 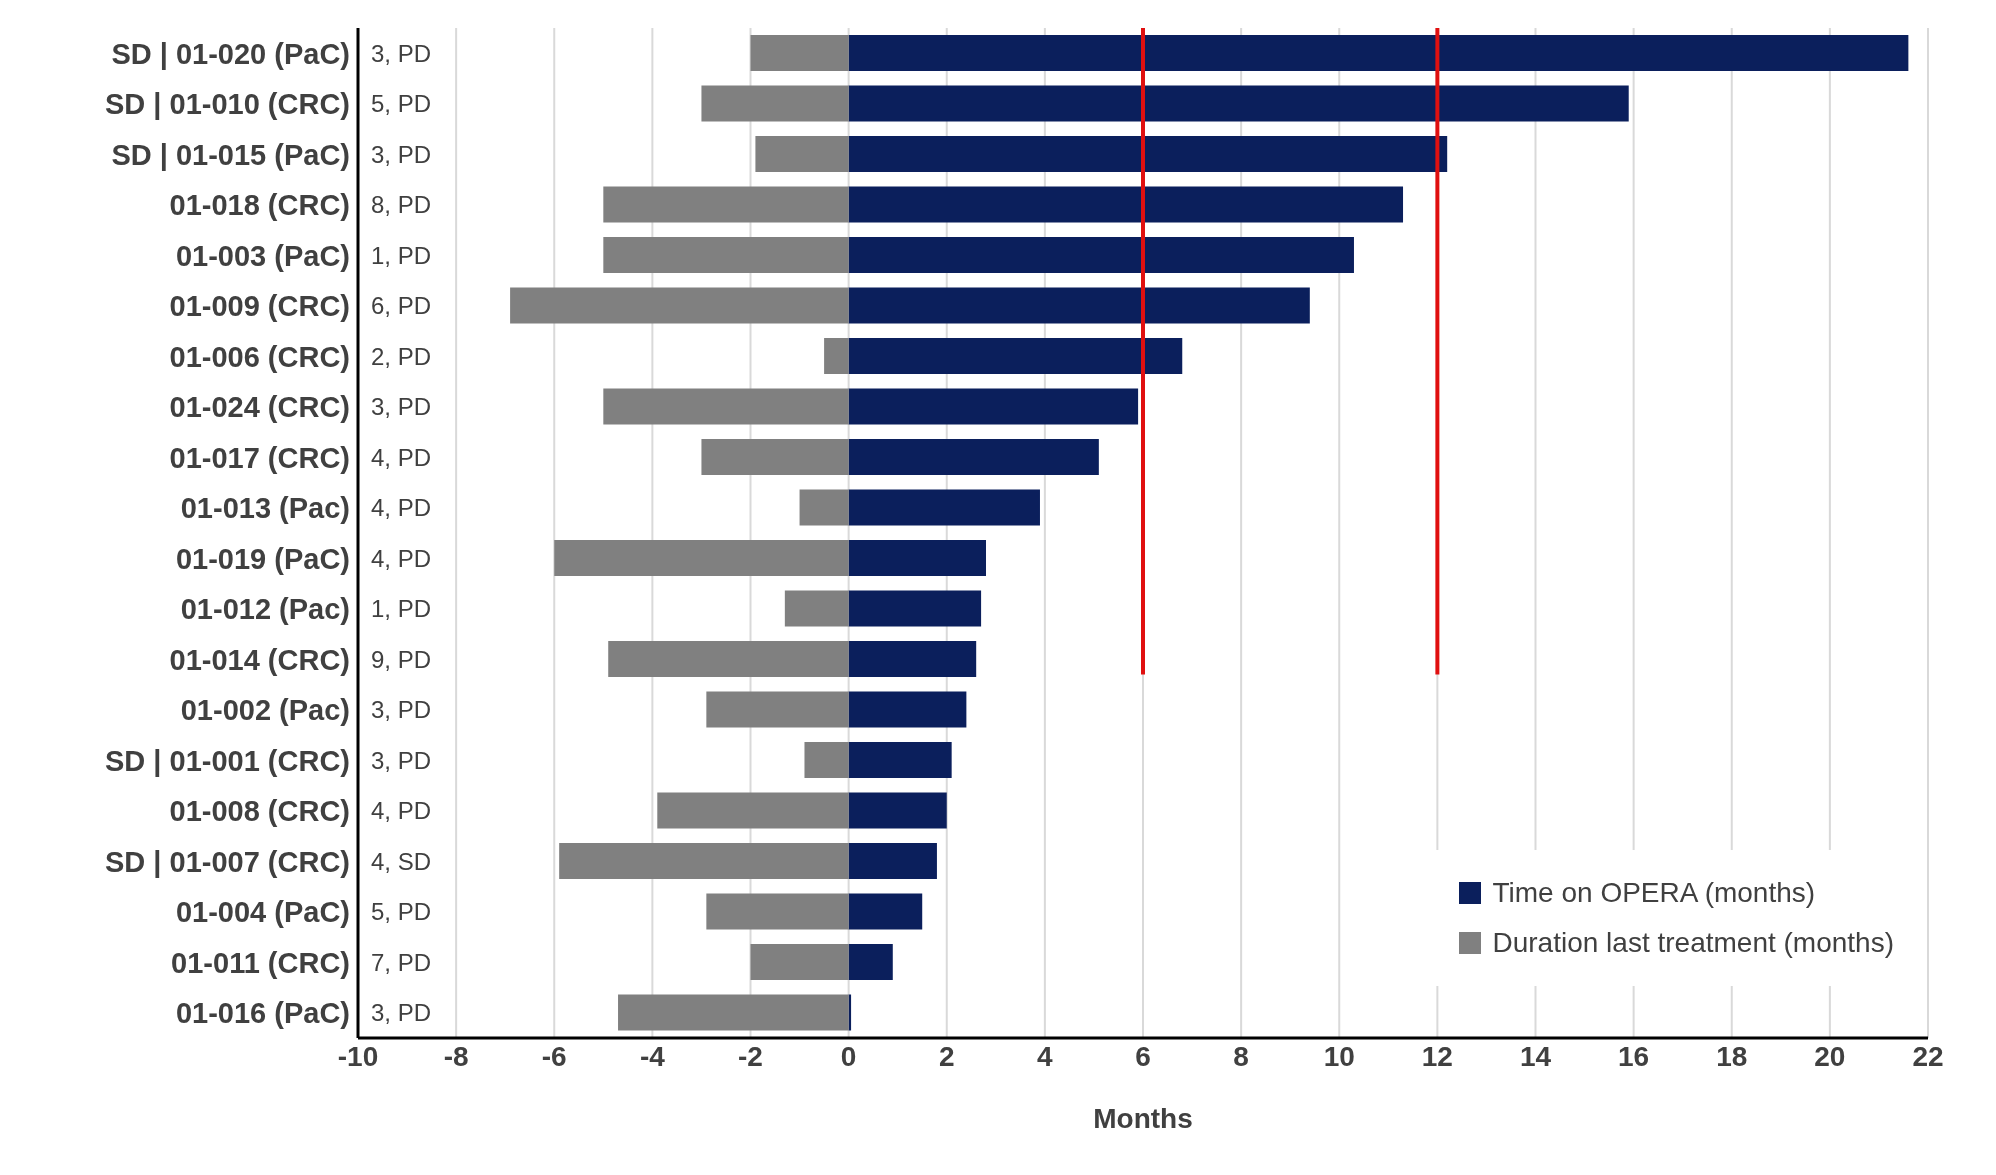 I want to click on y-tick-label: 01-012 (Pac), so click(x=265, y=609).